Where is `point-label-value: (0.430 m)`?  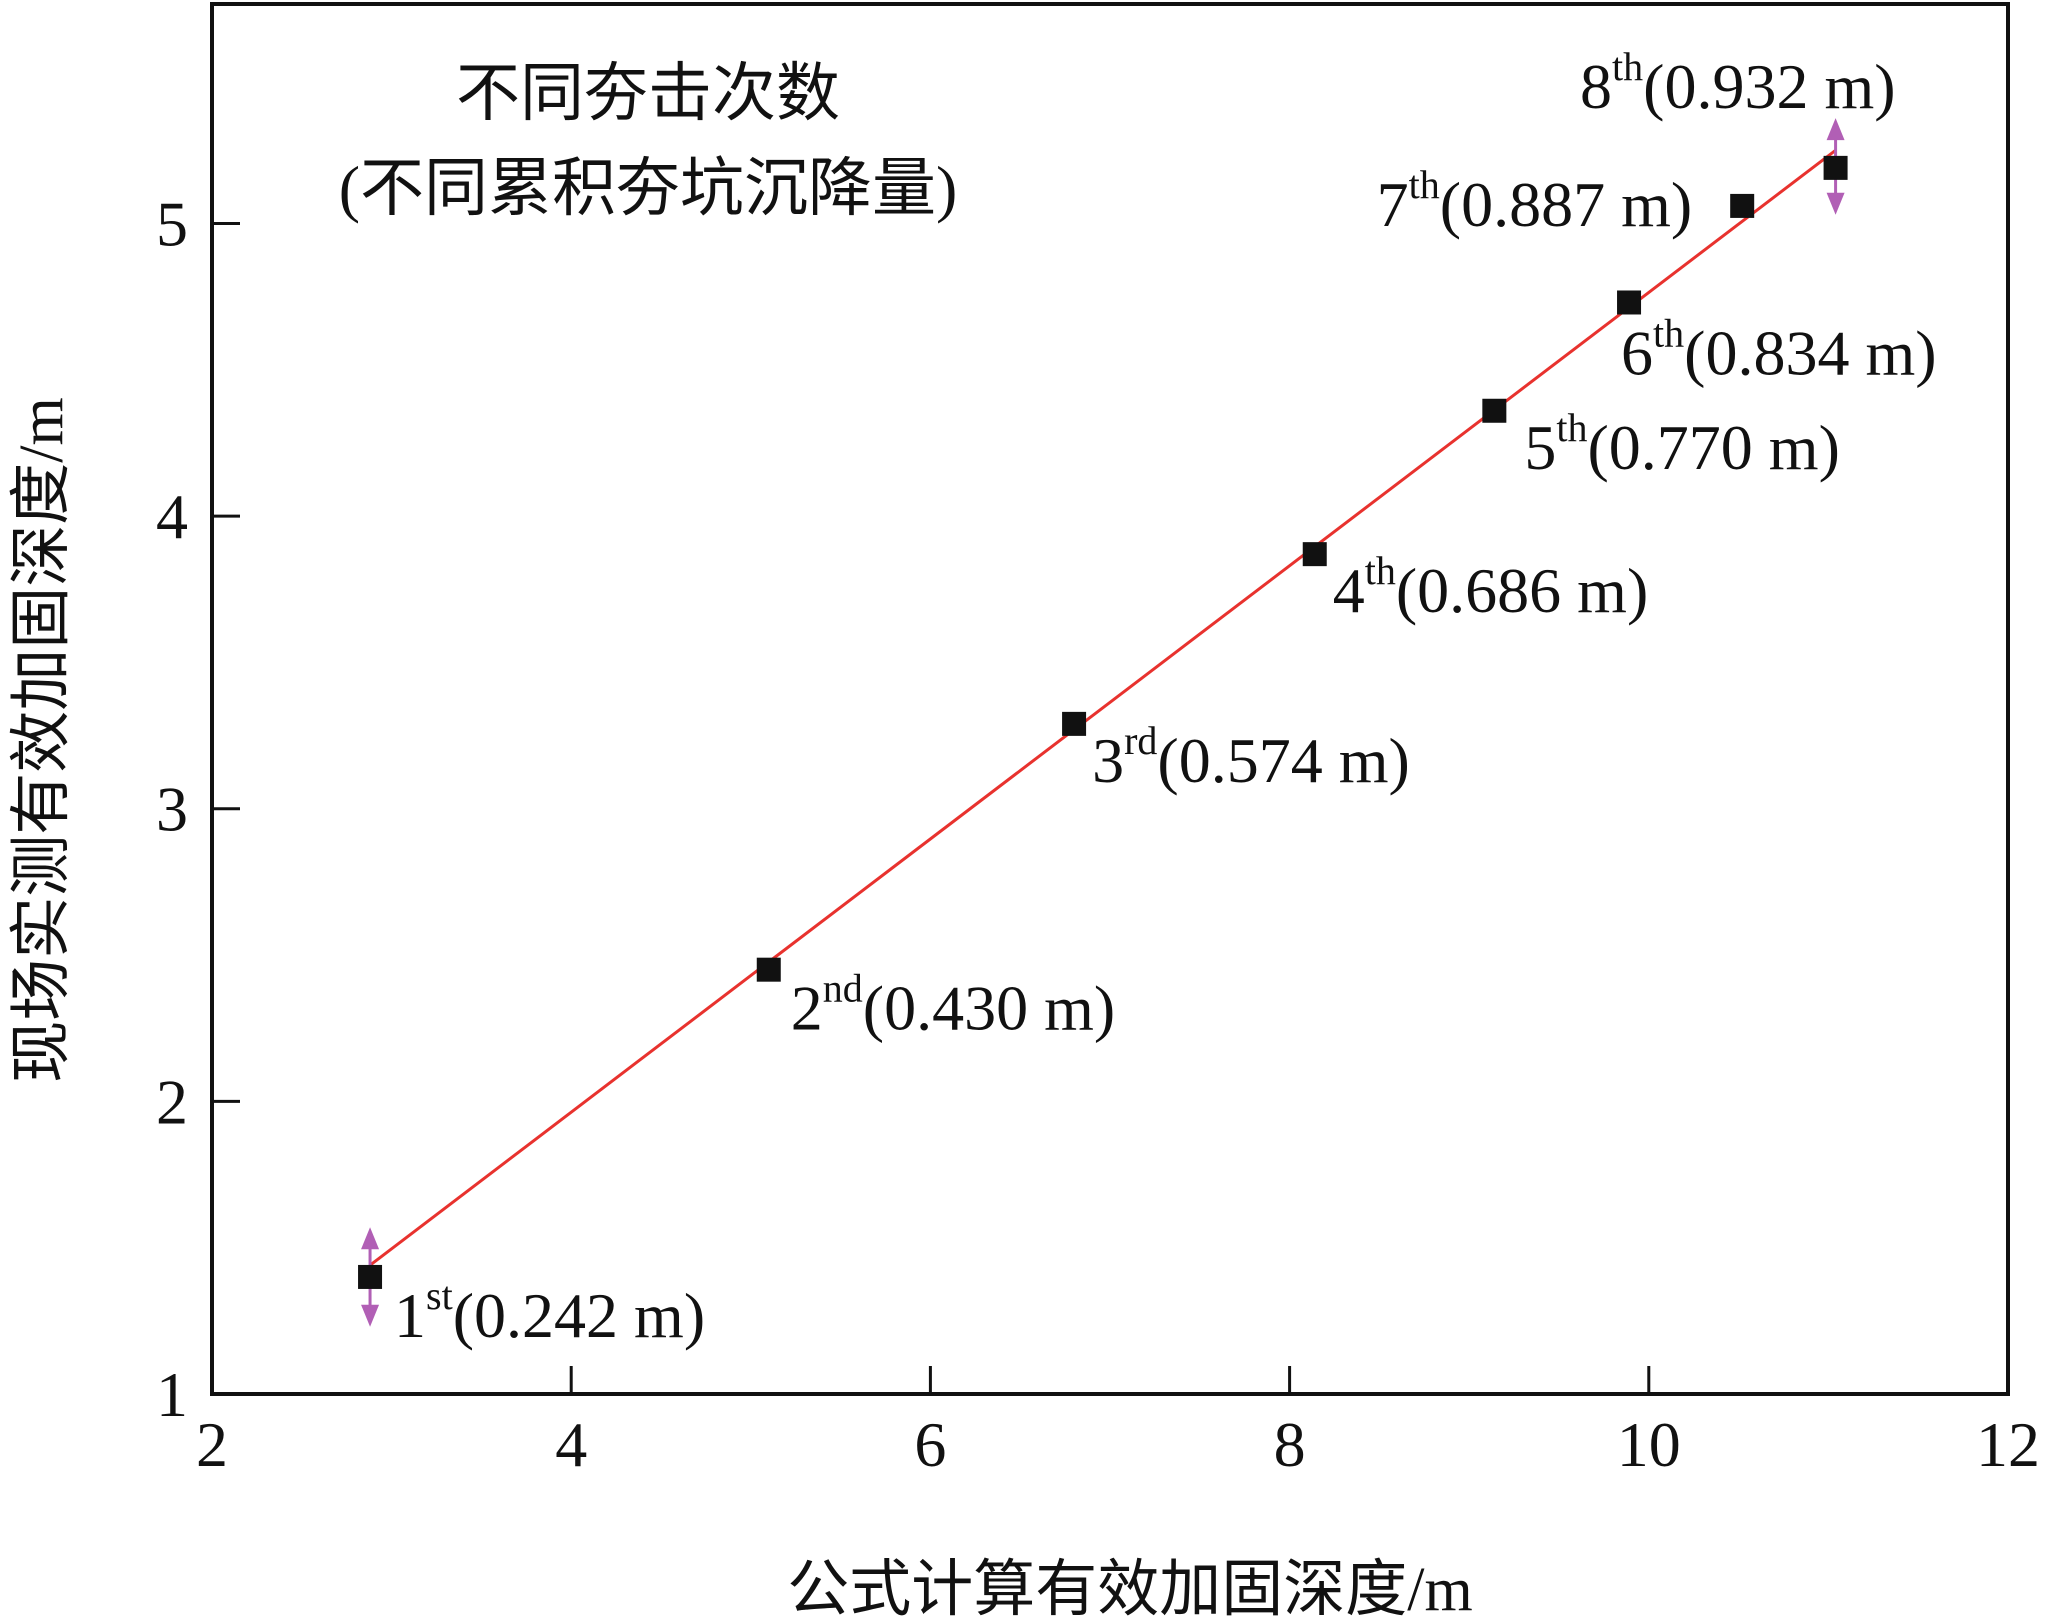 point-label-value: (0.430 m) is located at coordinates (989, 1008).